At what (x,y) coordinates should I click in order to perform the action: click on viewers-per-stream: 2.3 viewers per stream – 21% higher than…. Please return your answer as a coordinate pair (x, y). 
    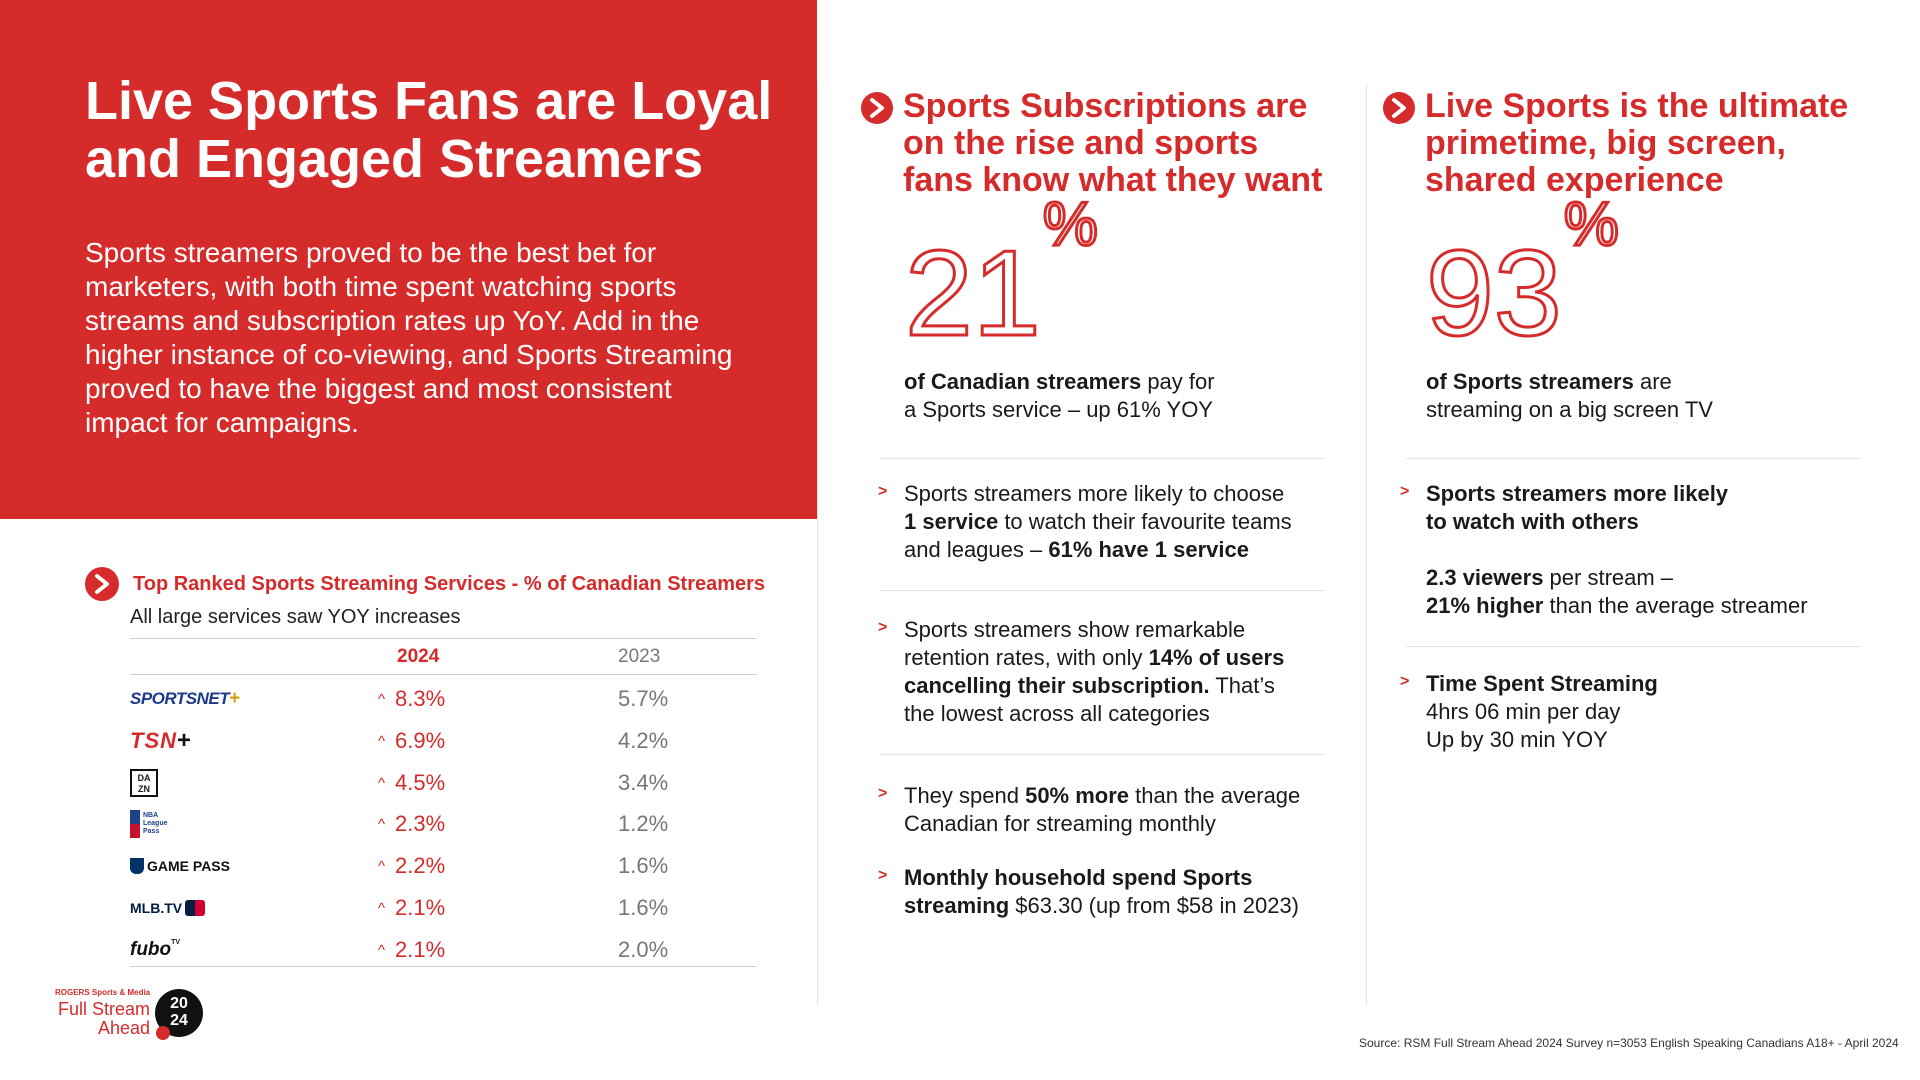
    Looking at the image, I should click on (1617, 591).